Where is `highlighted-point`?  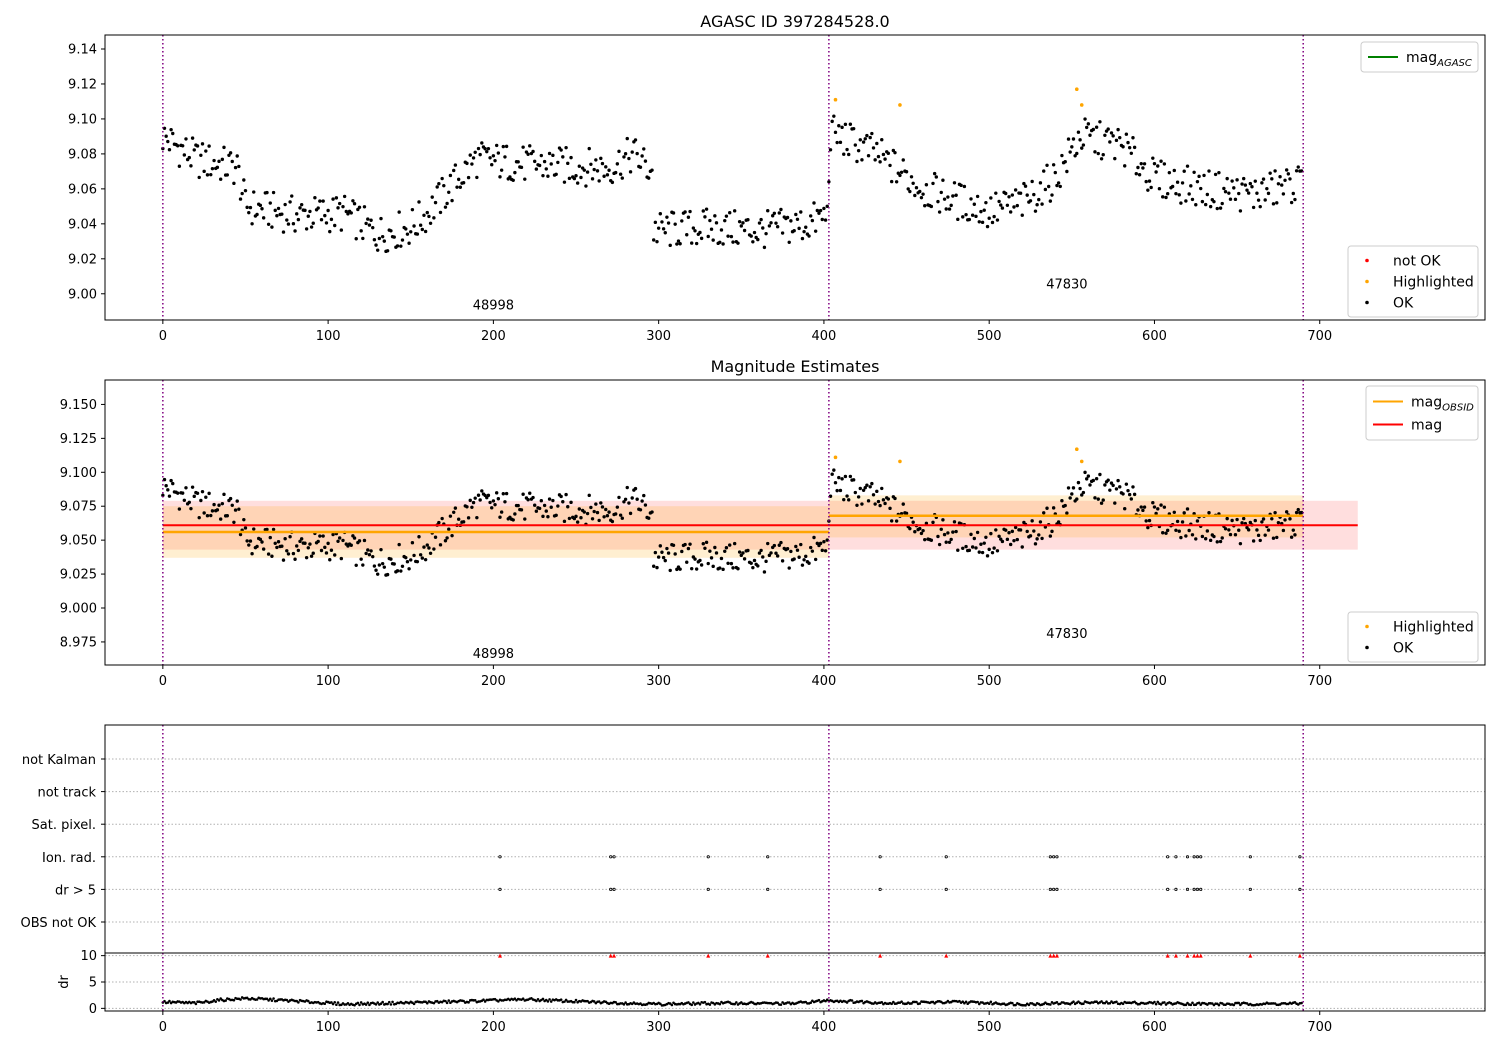 highlighted-point is located at coordinates (1081, 461).